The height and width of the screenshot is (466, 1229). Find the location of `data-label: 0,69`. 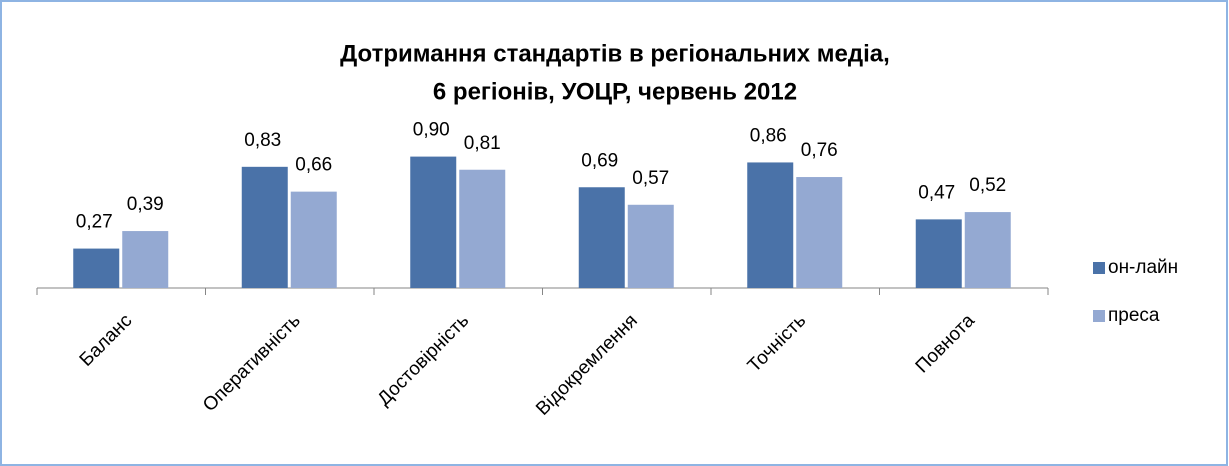

data-label: 0,69 is located at coordinates (599, 160).